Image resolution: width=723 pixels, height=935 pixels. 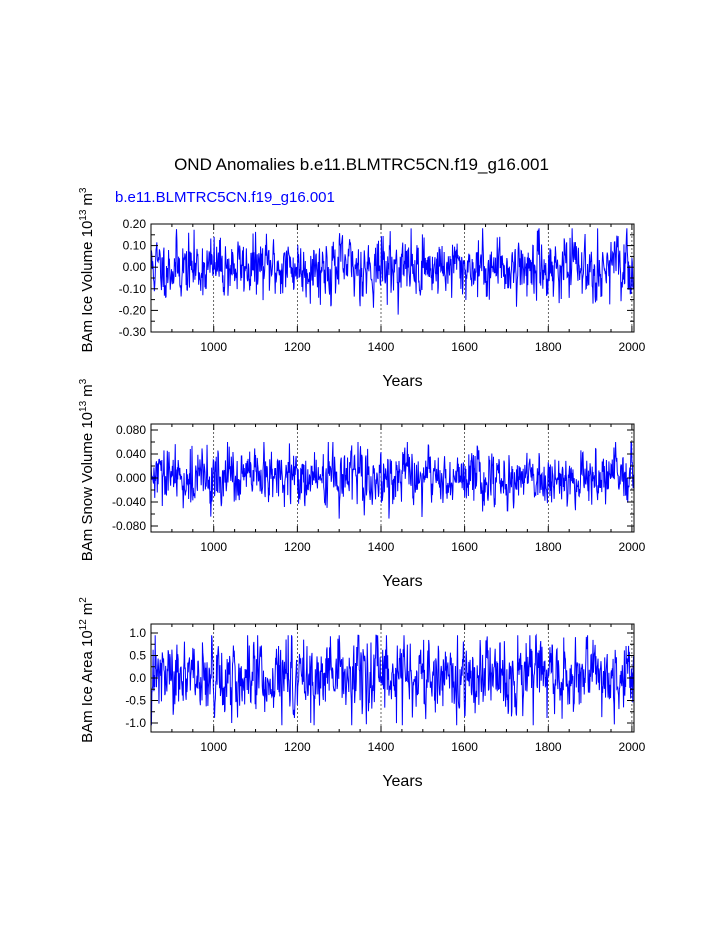 I want to click on y-axis-label-text: BAm Ice Volume 10, so click(x=87, y=287).